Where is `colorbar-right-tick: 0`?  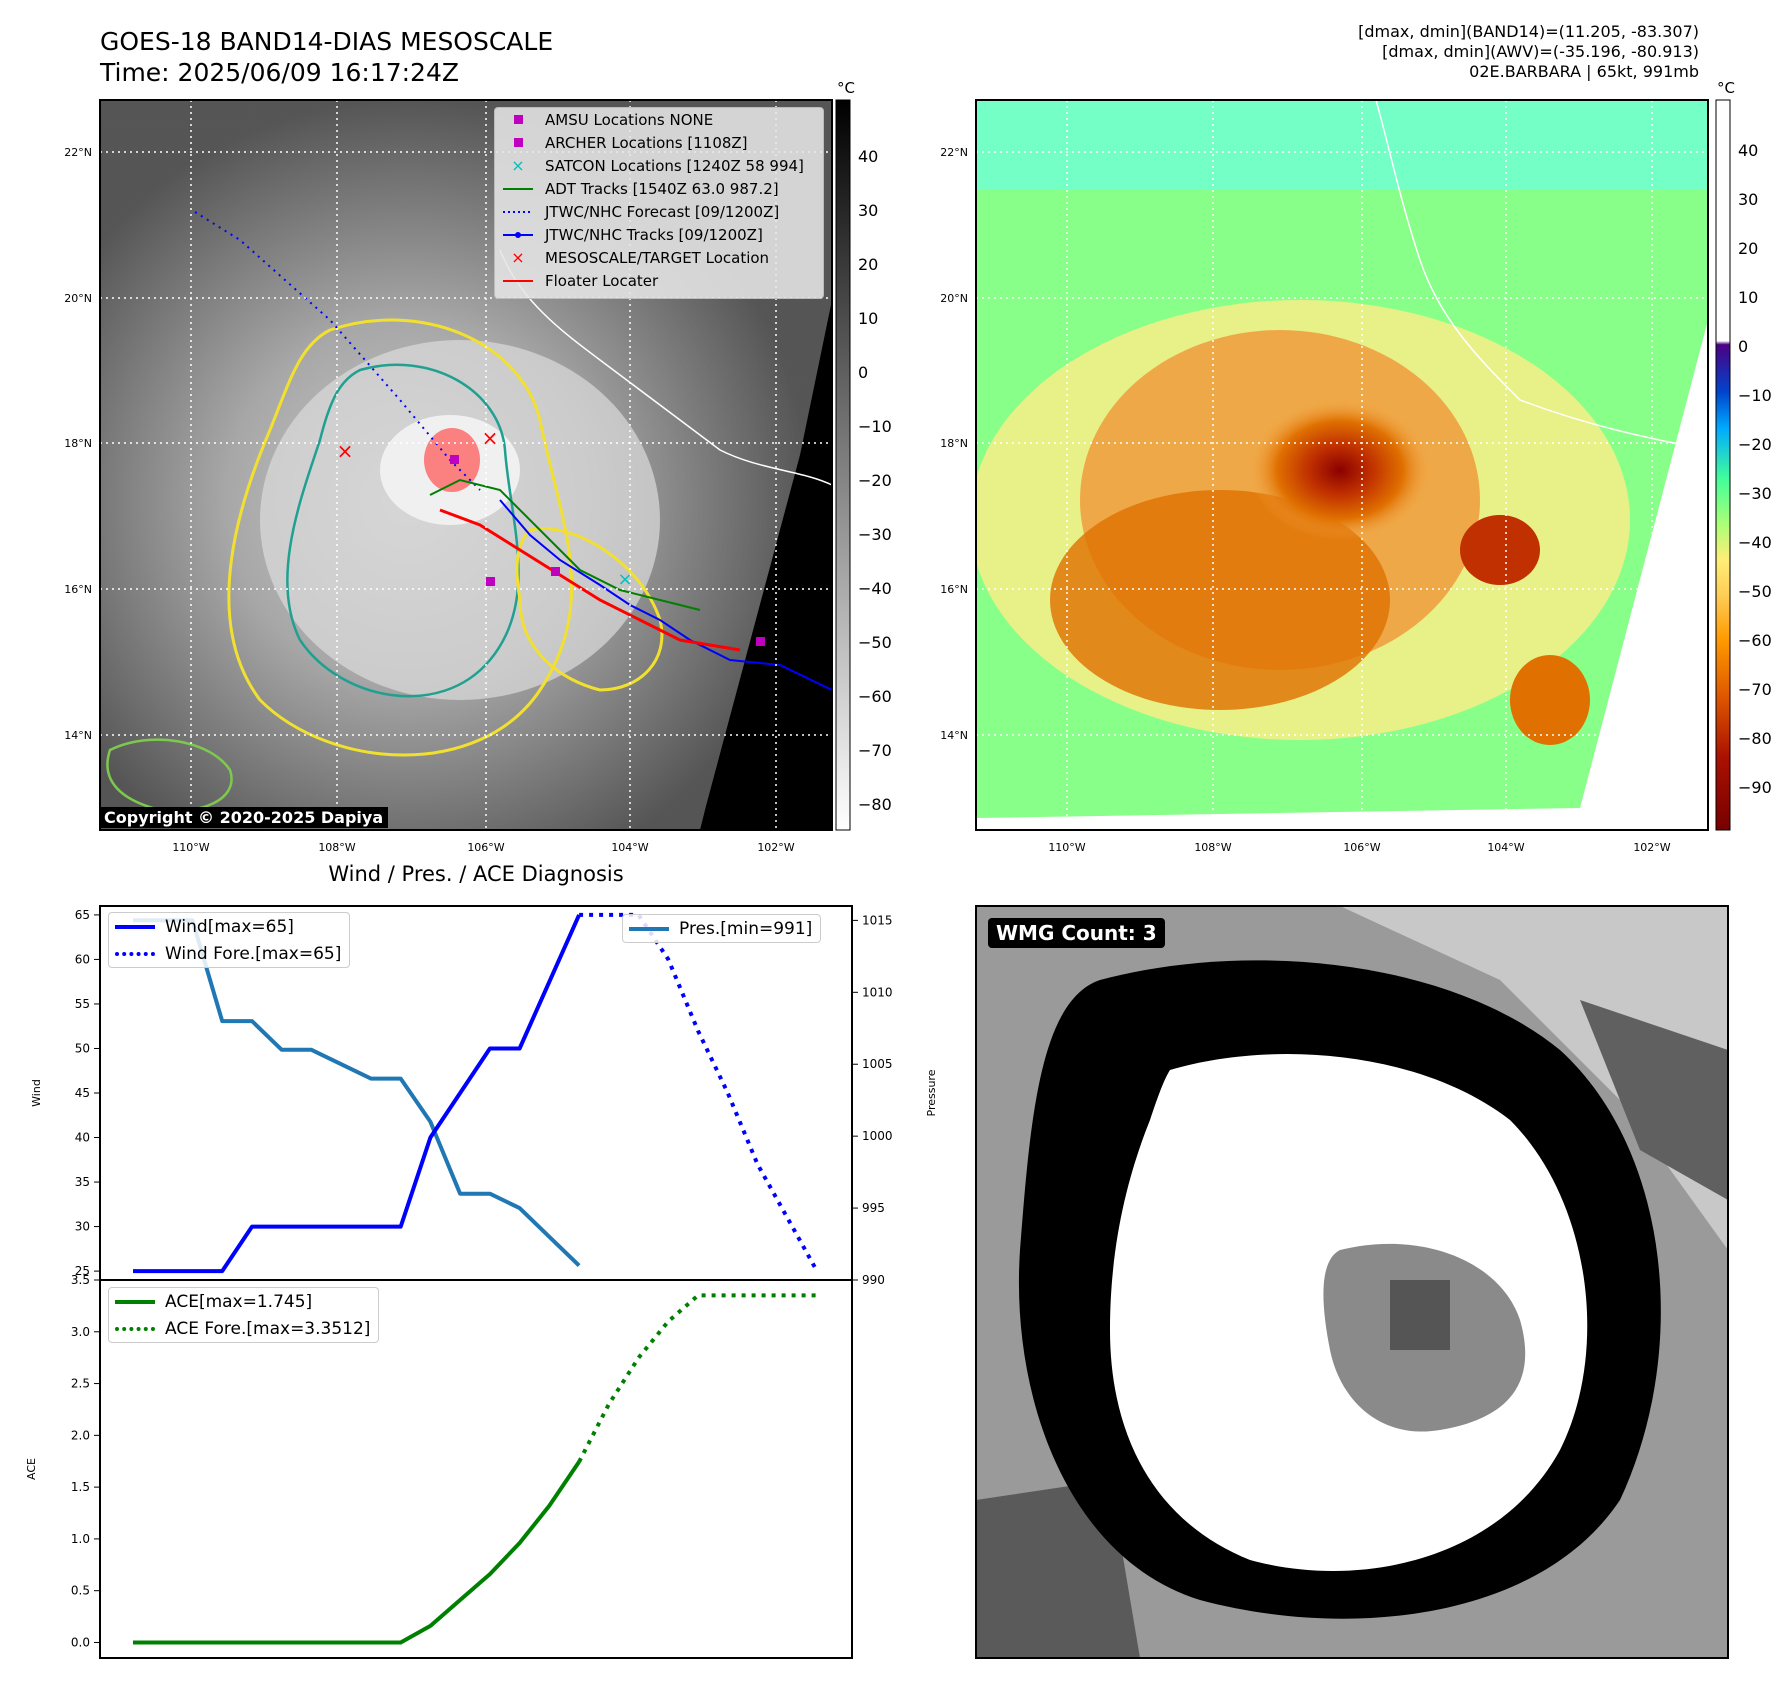
colorbar-right-tick: 0 is located at coordinates (1743, 346).